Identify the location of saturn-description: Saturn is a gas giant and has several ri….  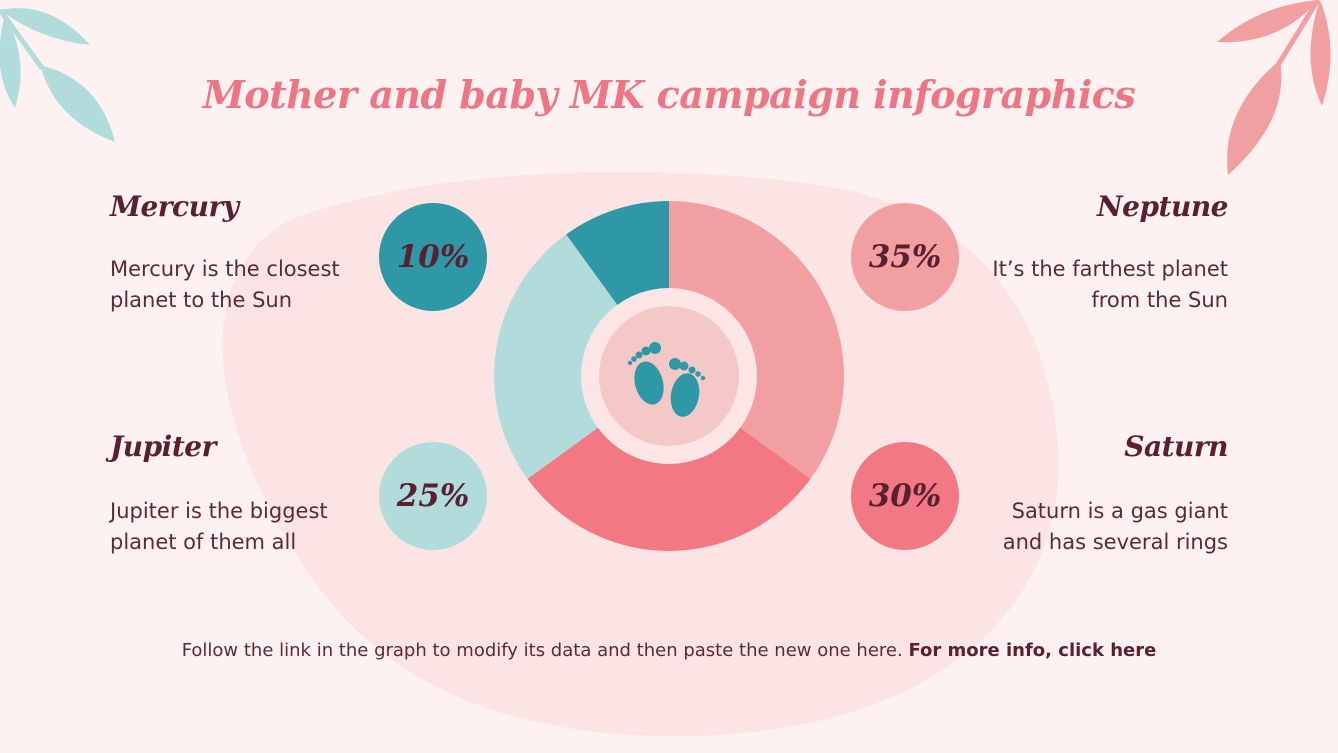
(1115, 526).